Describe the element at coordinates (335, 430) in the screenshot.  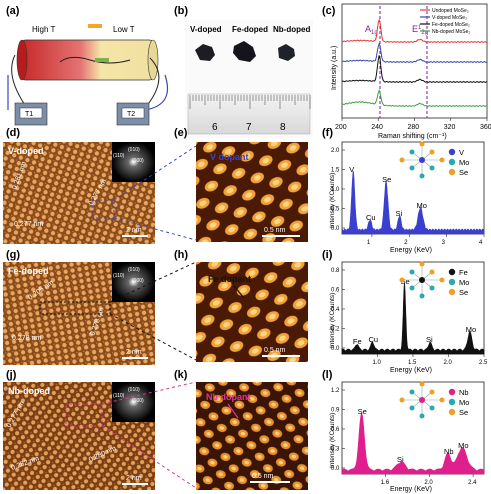
I see `eds-ytick-label: 0.6` at that location.